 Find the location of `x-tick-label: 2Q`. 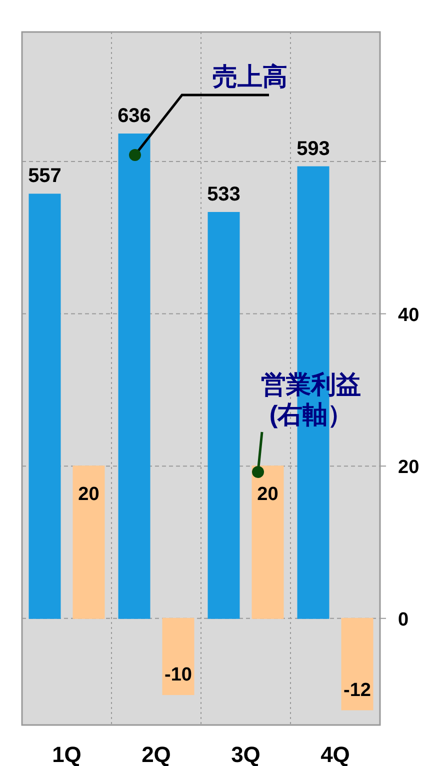

x-tick-label: 2Q is located at coordinates (156, 754).